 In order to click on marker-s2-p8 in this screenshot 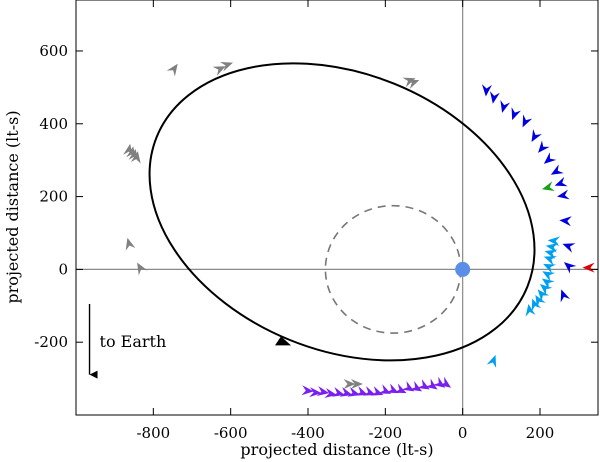, I will do `click(543, 295)`.